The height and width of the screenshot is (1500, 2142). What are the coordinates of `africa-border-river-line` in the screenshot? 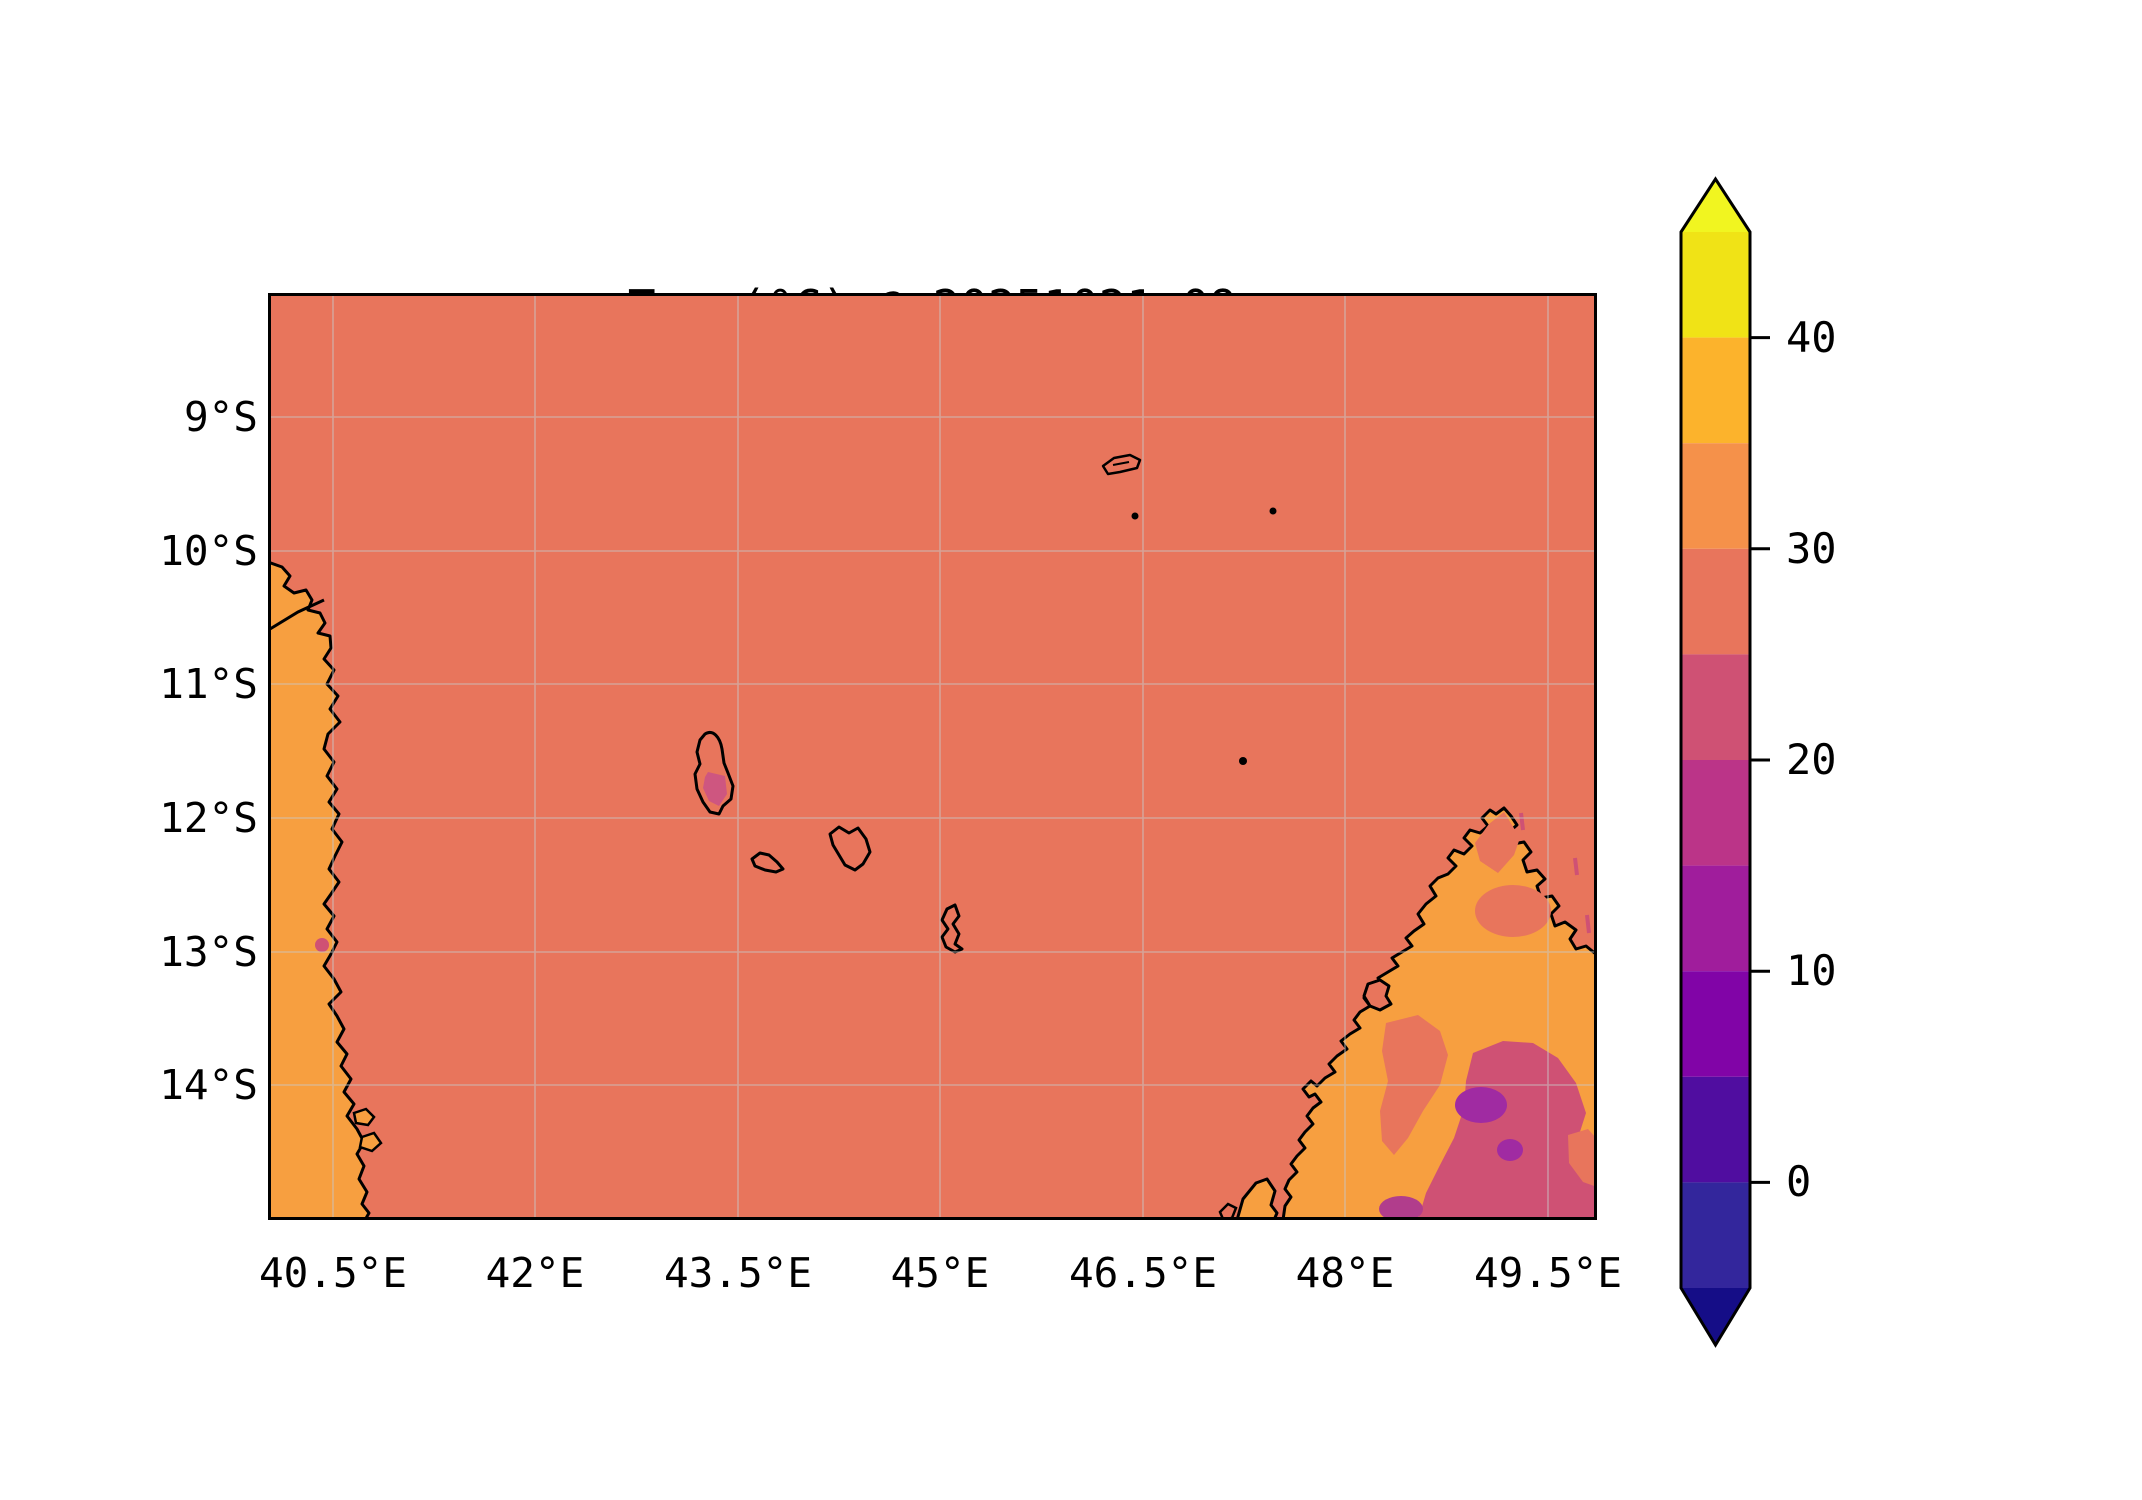 It's located at (297, 614).